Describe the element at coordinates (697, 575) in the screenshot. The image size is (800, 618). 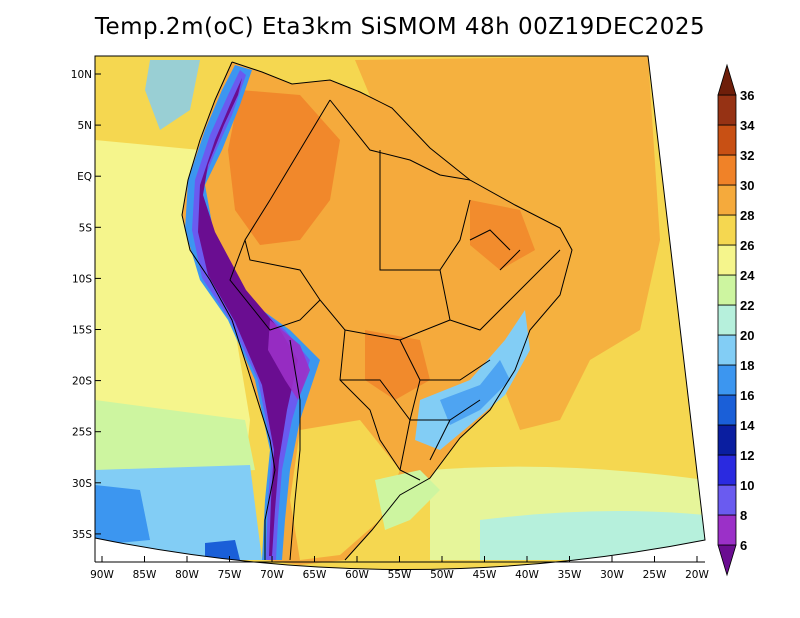
I see `lon-tick-label: 20W` at that location.